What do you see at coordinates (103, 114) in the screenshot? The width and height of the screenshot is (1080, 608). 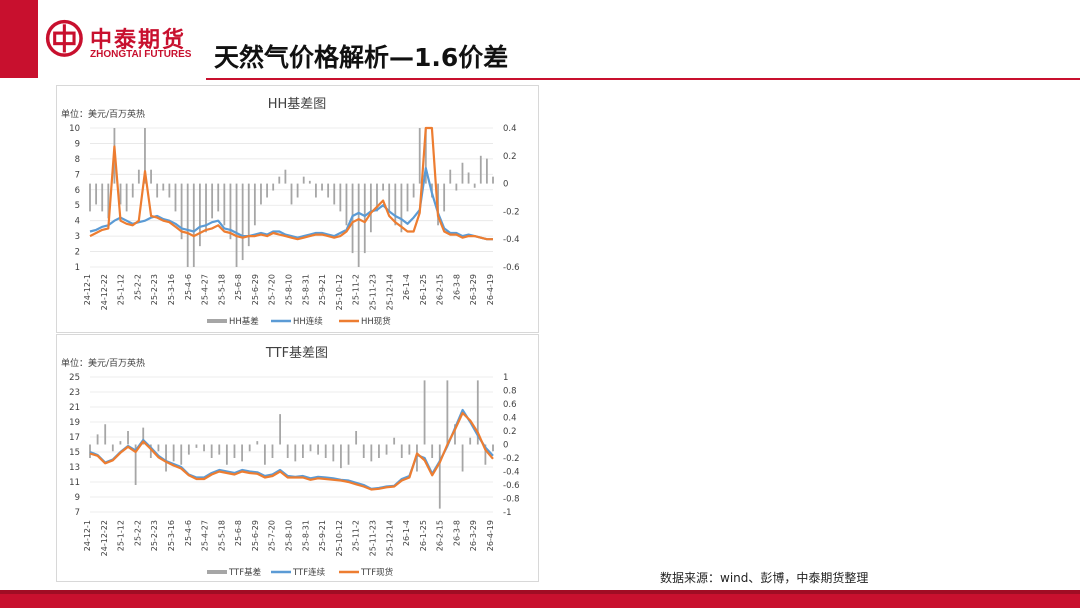 I see `unit-label: 单位：美元/百万英热` at bounding box center [103, 114].